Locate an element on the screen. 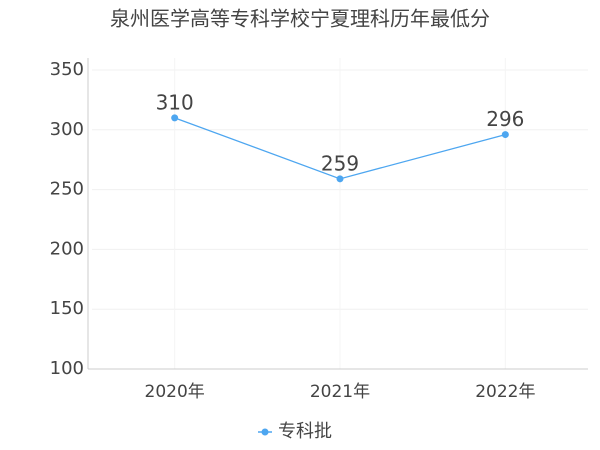 The width and height of the screenshot is (600, 450). y-tick-label: 200 is located at coordinates (67, 248).